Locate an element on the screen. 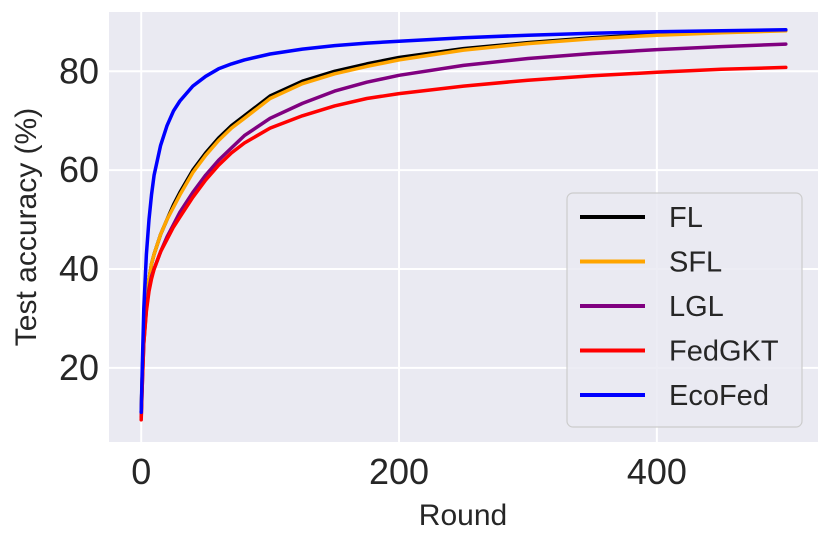  legend-label-fedgkt: FedGKT is located at coordinates (724, 352).